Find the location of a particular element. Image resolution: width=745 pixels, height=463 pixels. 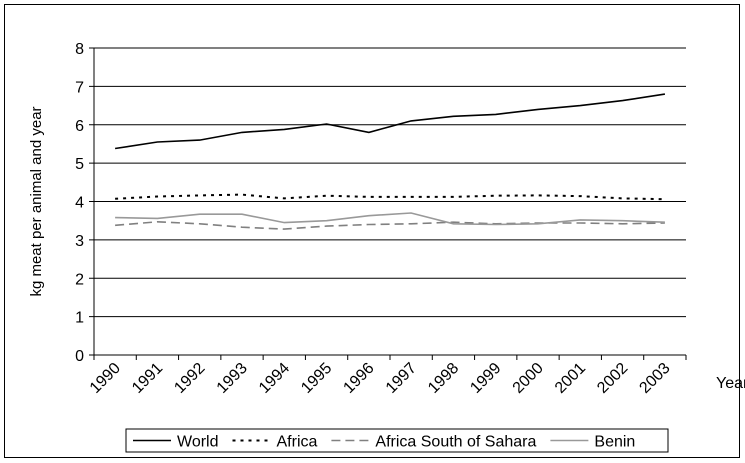

y-tick-label: 6 is located at coordinates (79, 126).